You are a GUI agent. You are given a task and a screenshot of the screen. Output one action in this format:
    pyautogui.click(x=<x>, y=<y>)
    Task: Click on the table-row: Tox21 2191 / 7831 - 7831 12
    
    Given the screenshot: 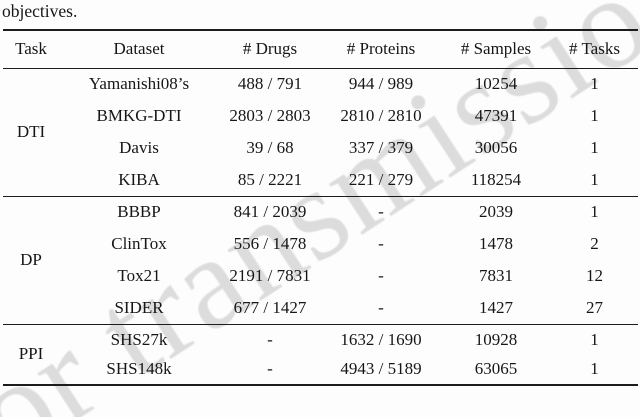 What is the action you would take?
    pyautogui.click(x=320, y=276)
    